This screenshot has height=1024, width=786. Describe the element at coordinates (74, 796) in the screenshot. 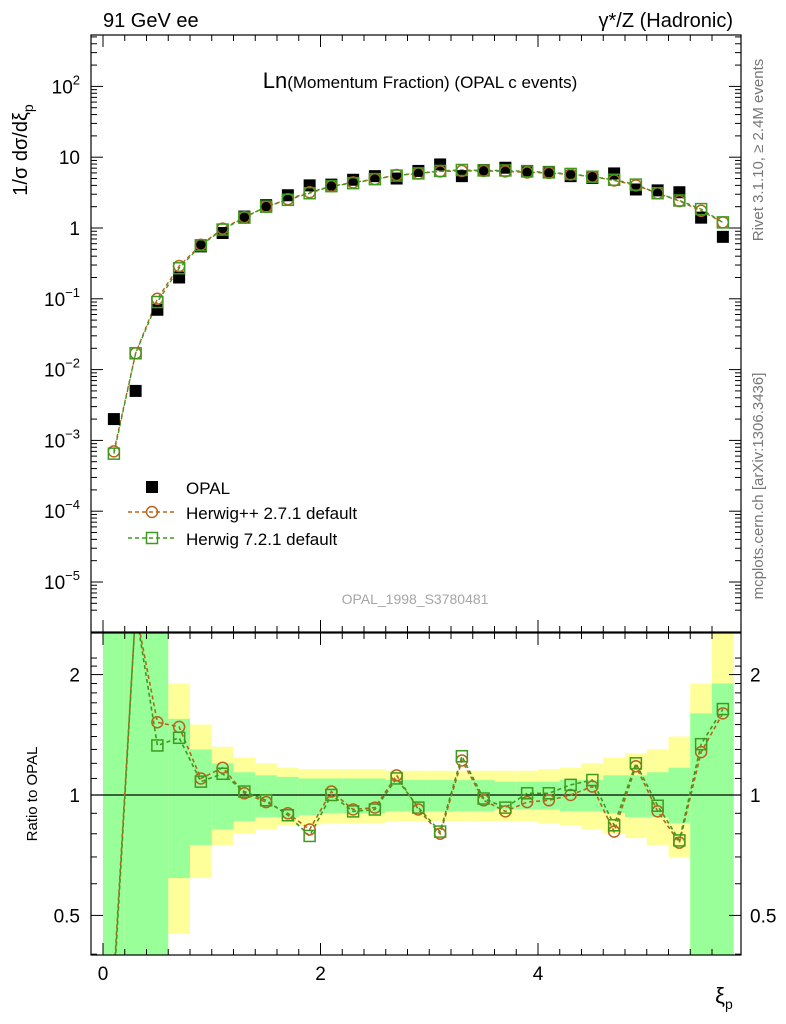

I see `ratio-tick-label: 1` at that location.